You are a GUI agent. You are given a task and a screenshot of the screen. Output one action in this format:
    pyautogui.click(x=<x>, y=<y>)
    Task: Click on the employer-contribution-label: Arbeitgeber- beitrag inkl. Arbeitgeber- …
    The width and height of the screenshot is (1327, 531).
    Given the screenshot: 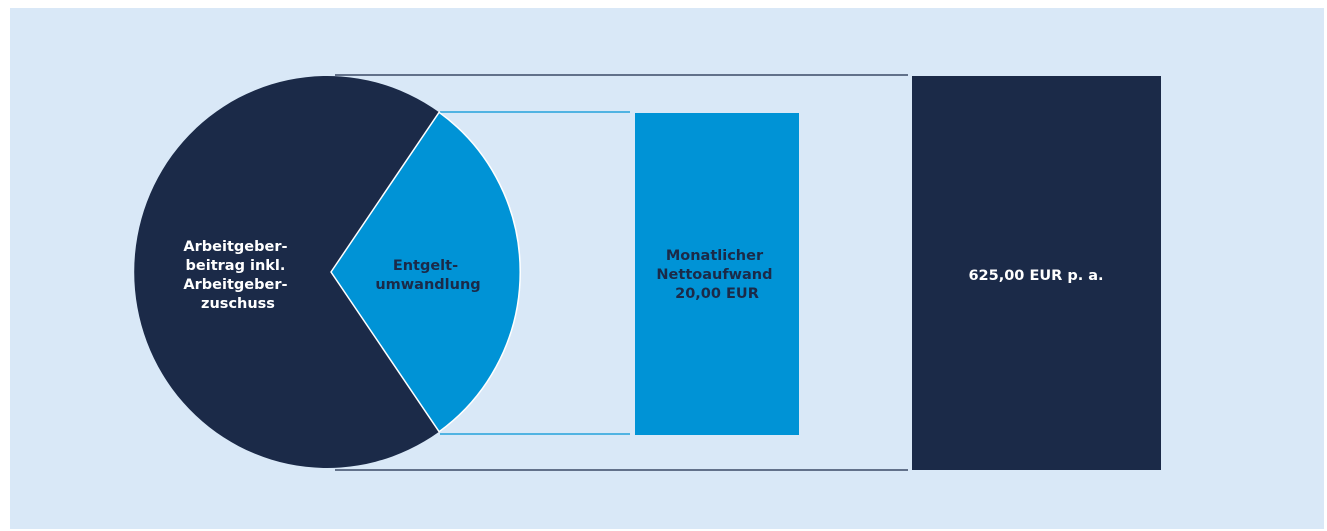 What is the action you would take?
    pyautogui.click(x=237, y=275)
    